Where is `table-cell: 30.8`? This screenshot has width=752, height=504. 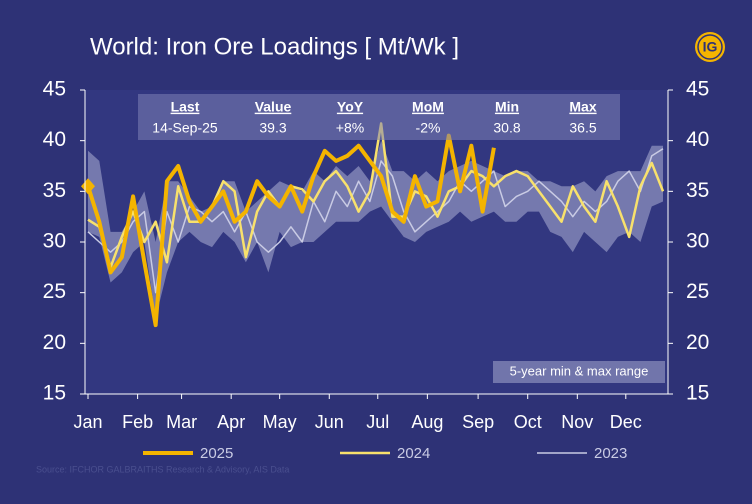
table-cell: 30.8 is located at coordinates (506, 128).